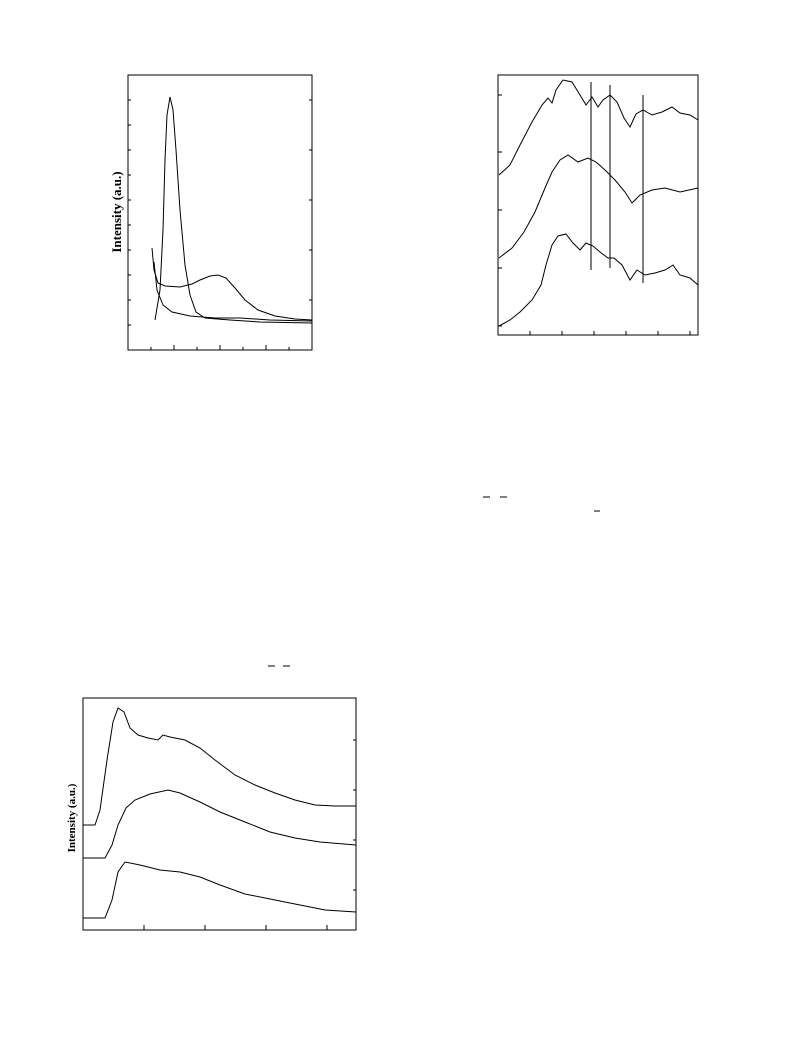 The image size is (793, 1057). What do you see at coordinates (434, 581) in the screenshot?
I see `overbar-marks` at bounding box center [434, 581].